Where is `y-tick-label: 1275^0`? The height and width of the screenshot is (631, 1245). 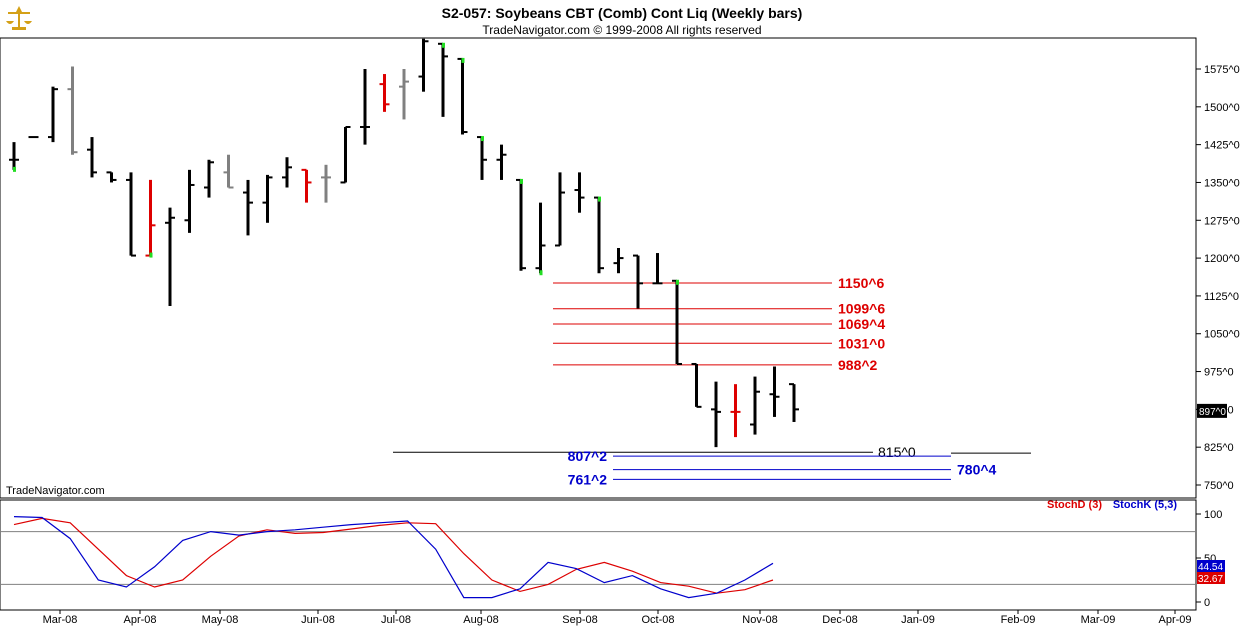
y-tick-label: 1275^0 is located at coordinates (1222, 221).